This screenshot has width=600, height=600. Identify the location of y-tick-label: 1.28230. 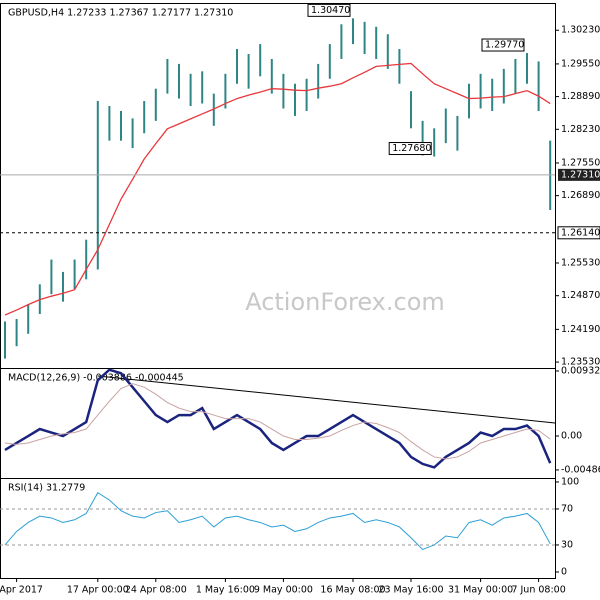
(580, 129).